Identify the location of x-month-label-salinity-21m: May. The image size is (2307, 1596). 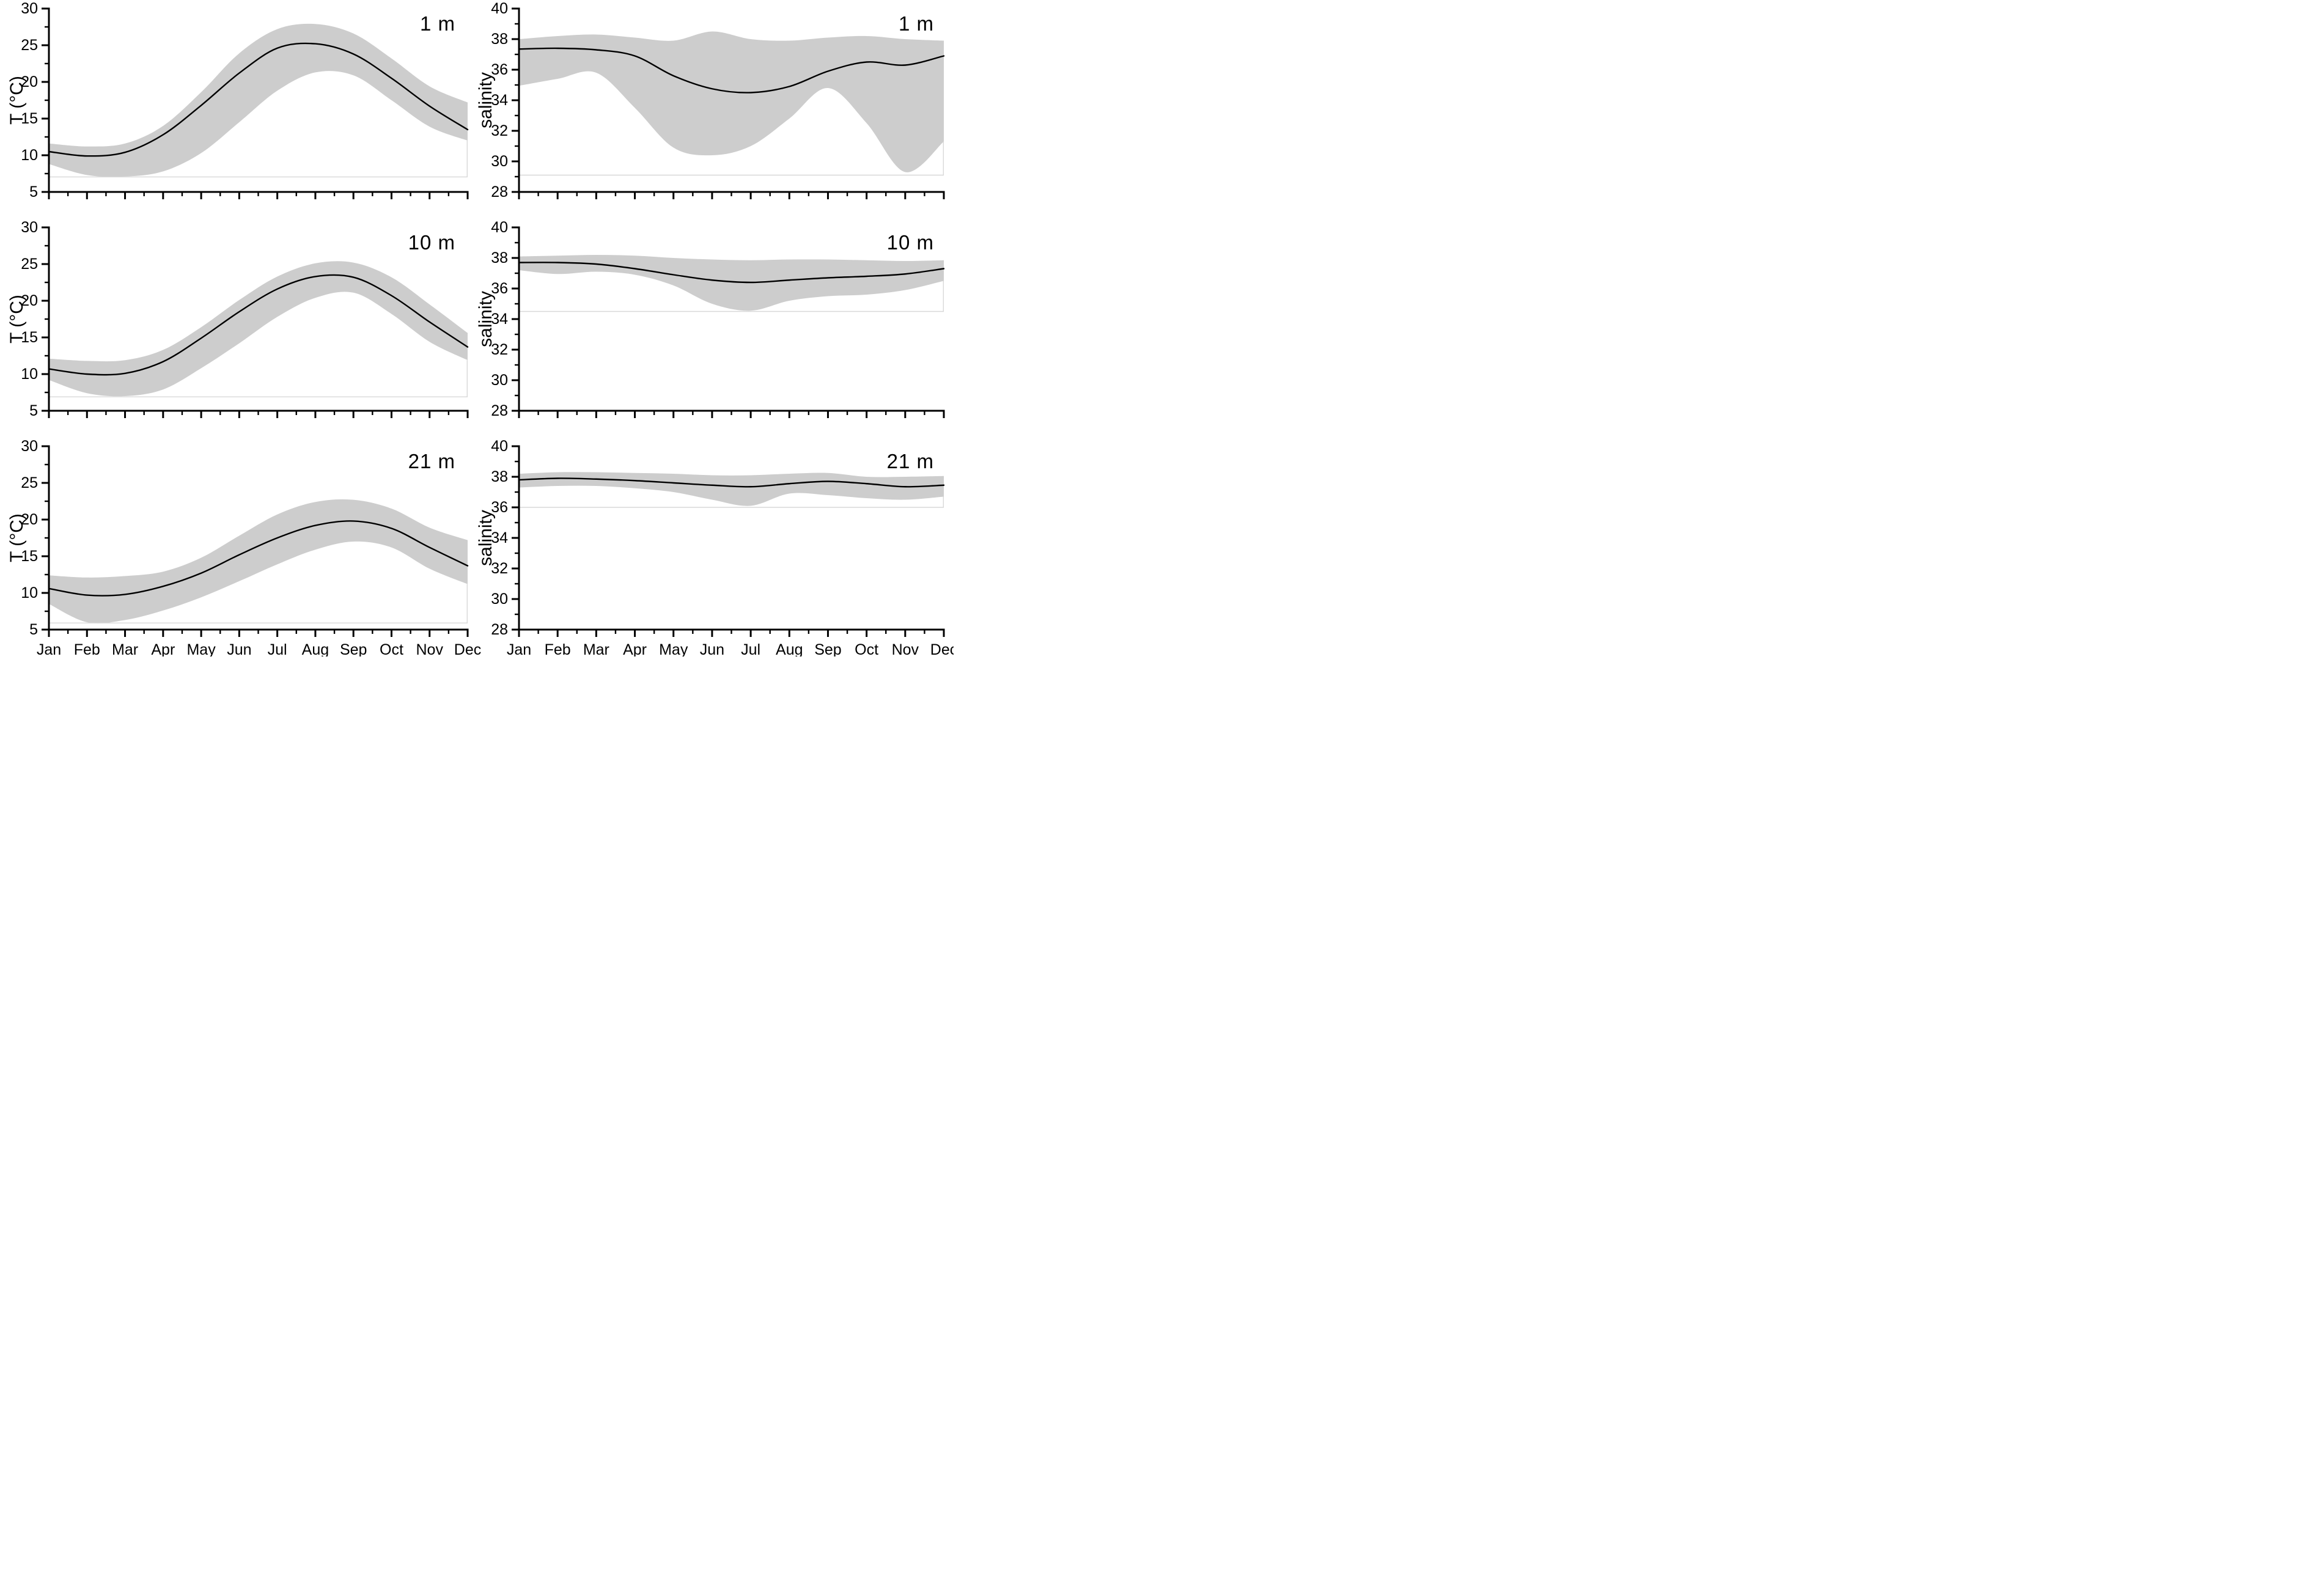
(673, 648).